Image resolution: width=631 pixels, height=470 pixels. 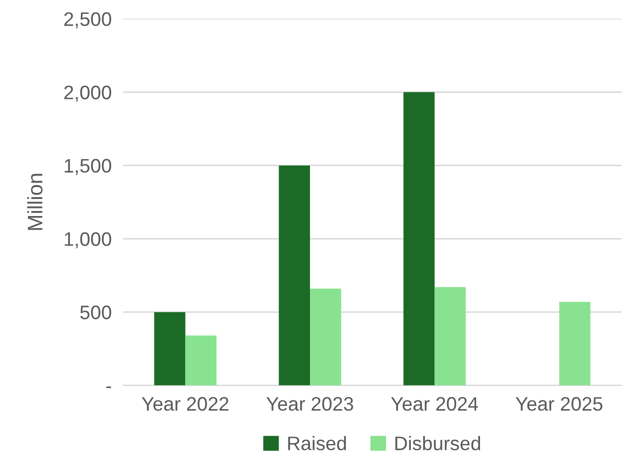 What do you see at coordinates (434, 404) in the screenshot?
I see `x-tick-label: Year 2024` at bounding box center [434, 404].